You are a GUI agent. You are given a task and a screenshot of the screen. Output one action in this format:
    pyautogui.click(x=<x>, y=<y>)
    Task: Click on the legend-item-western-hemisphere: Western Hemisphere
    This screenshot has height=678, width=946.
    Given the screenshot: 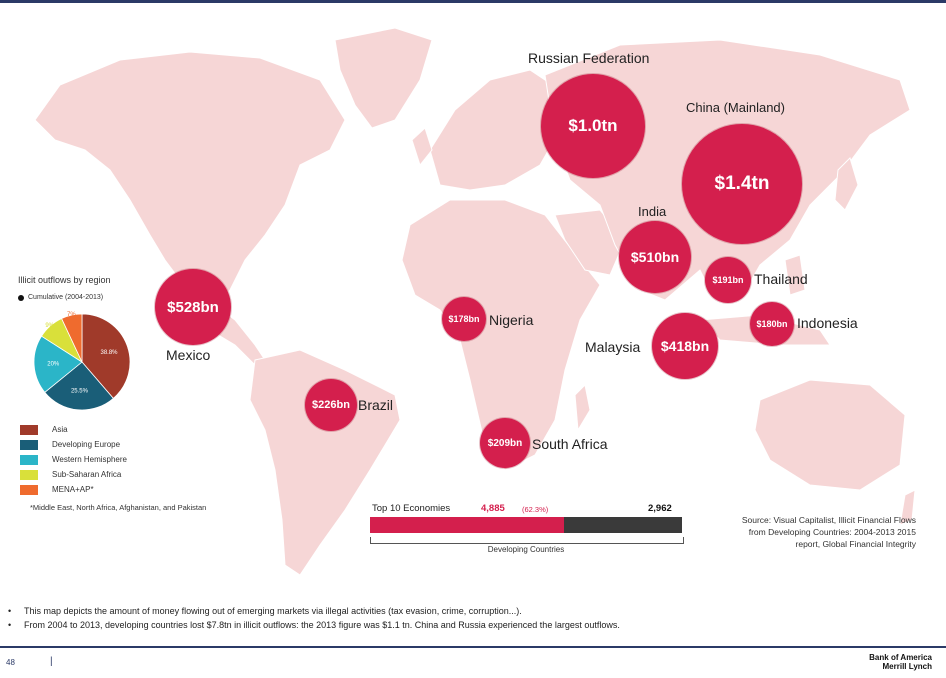 What is the action you would take?
    pyautogui.click(x=73, y=459)
    